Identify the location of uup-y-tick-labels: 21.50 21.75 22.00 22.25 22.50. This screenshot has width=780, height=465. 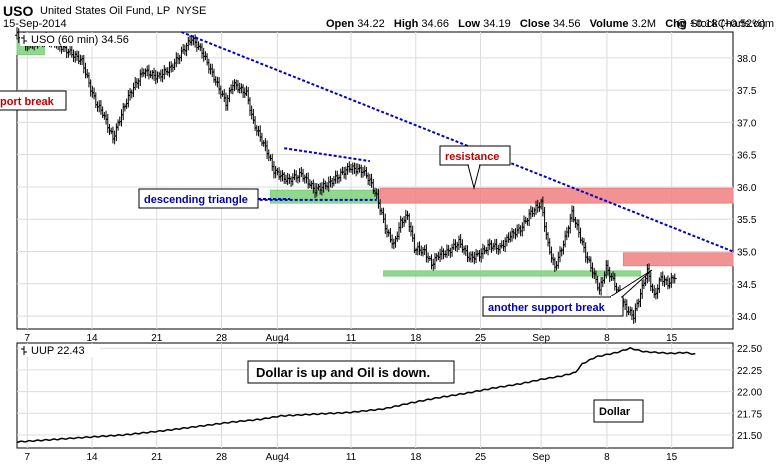
(749, 393).